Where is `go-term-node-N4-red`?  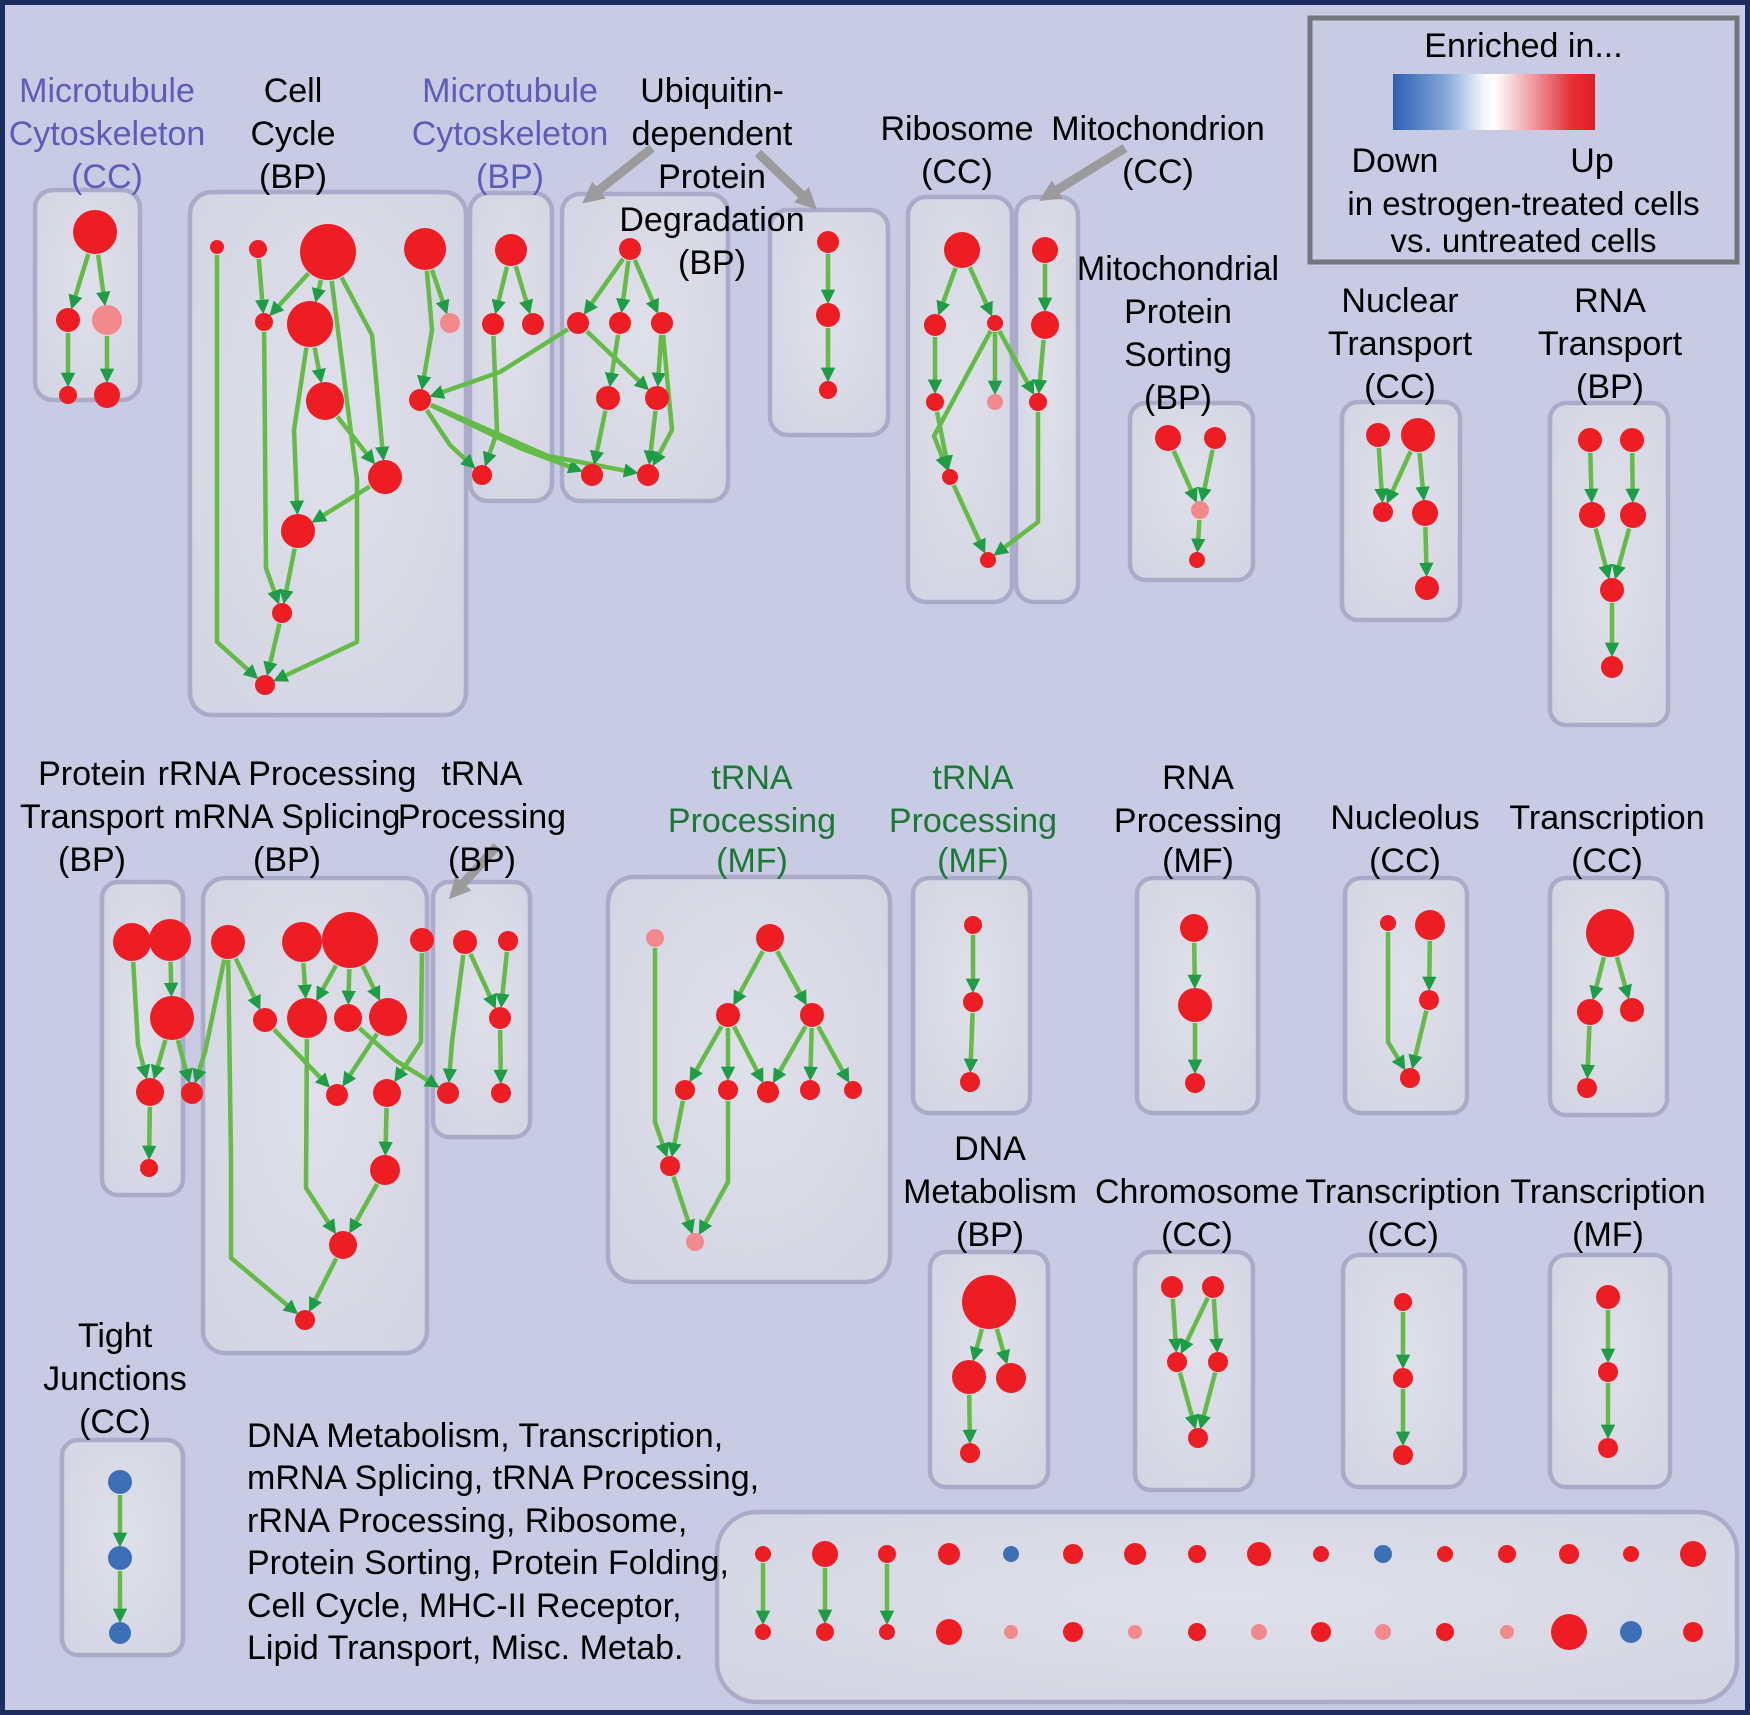 go-term-node-N4-red is located at coordinates (1410, 1078).